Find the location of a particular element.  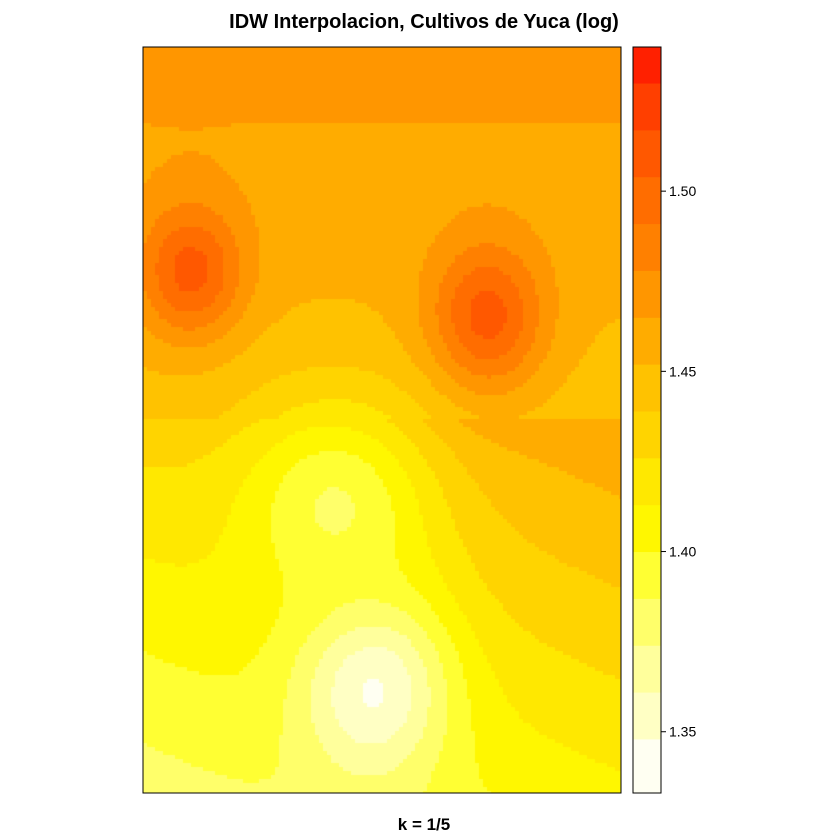

colorbar-frame is located at coordinates (647, 420).